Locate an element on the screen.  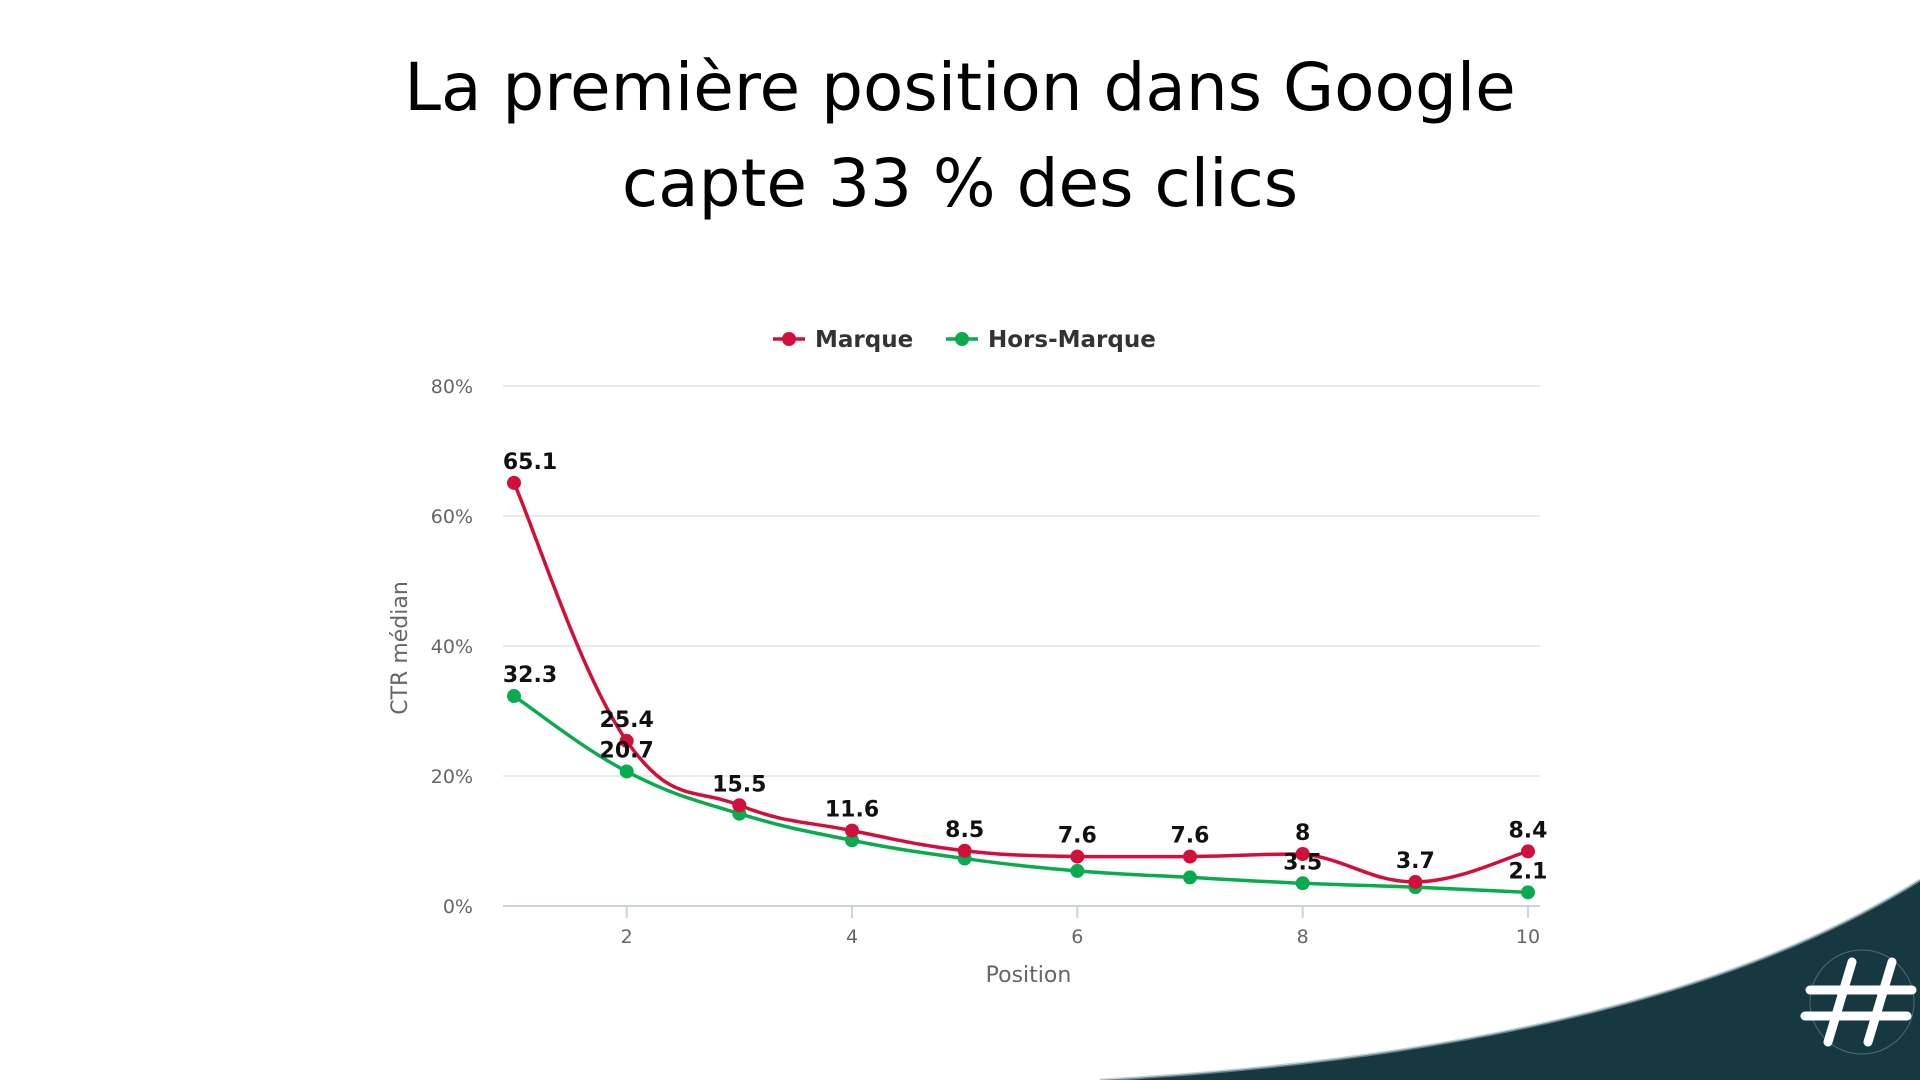
x-axis-title: Position is located at coordinates (1029, 975).